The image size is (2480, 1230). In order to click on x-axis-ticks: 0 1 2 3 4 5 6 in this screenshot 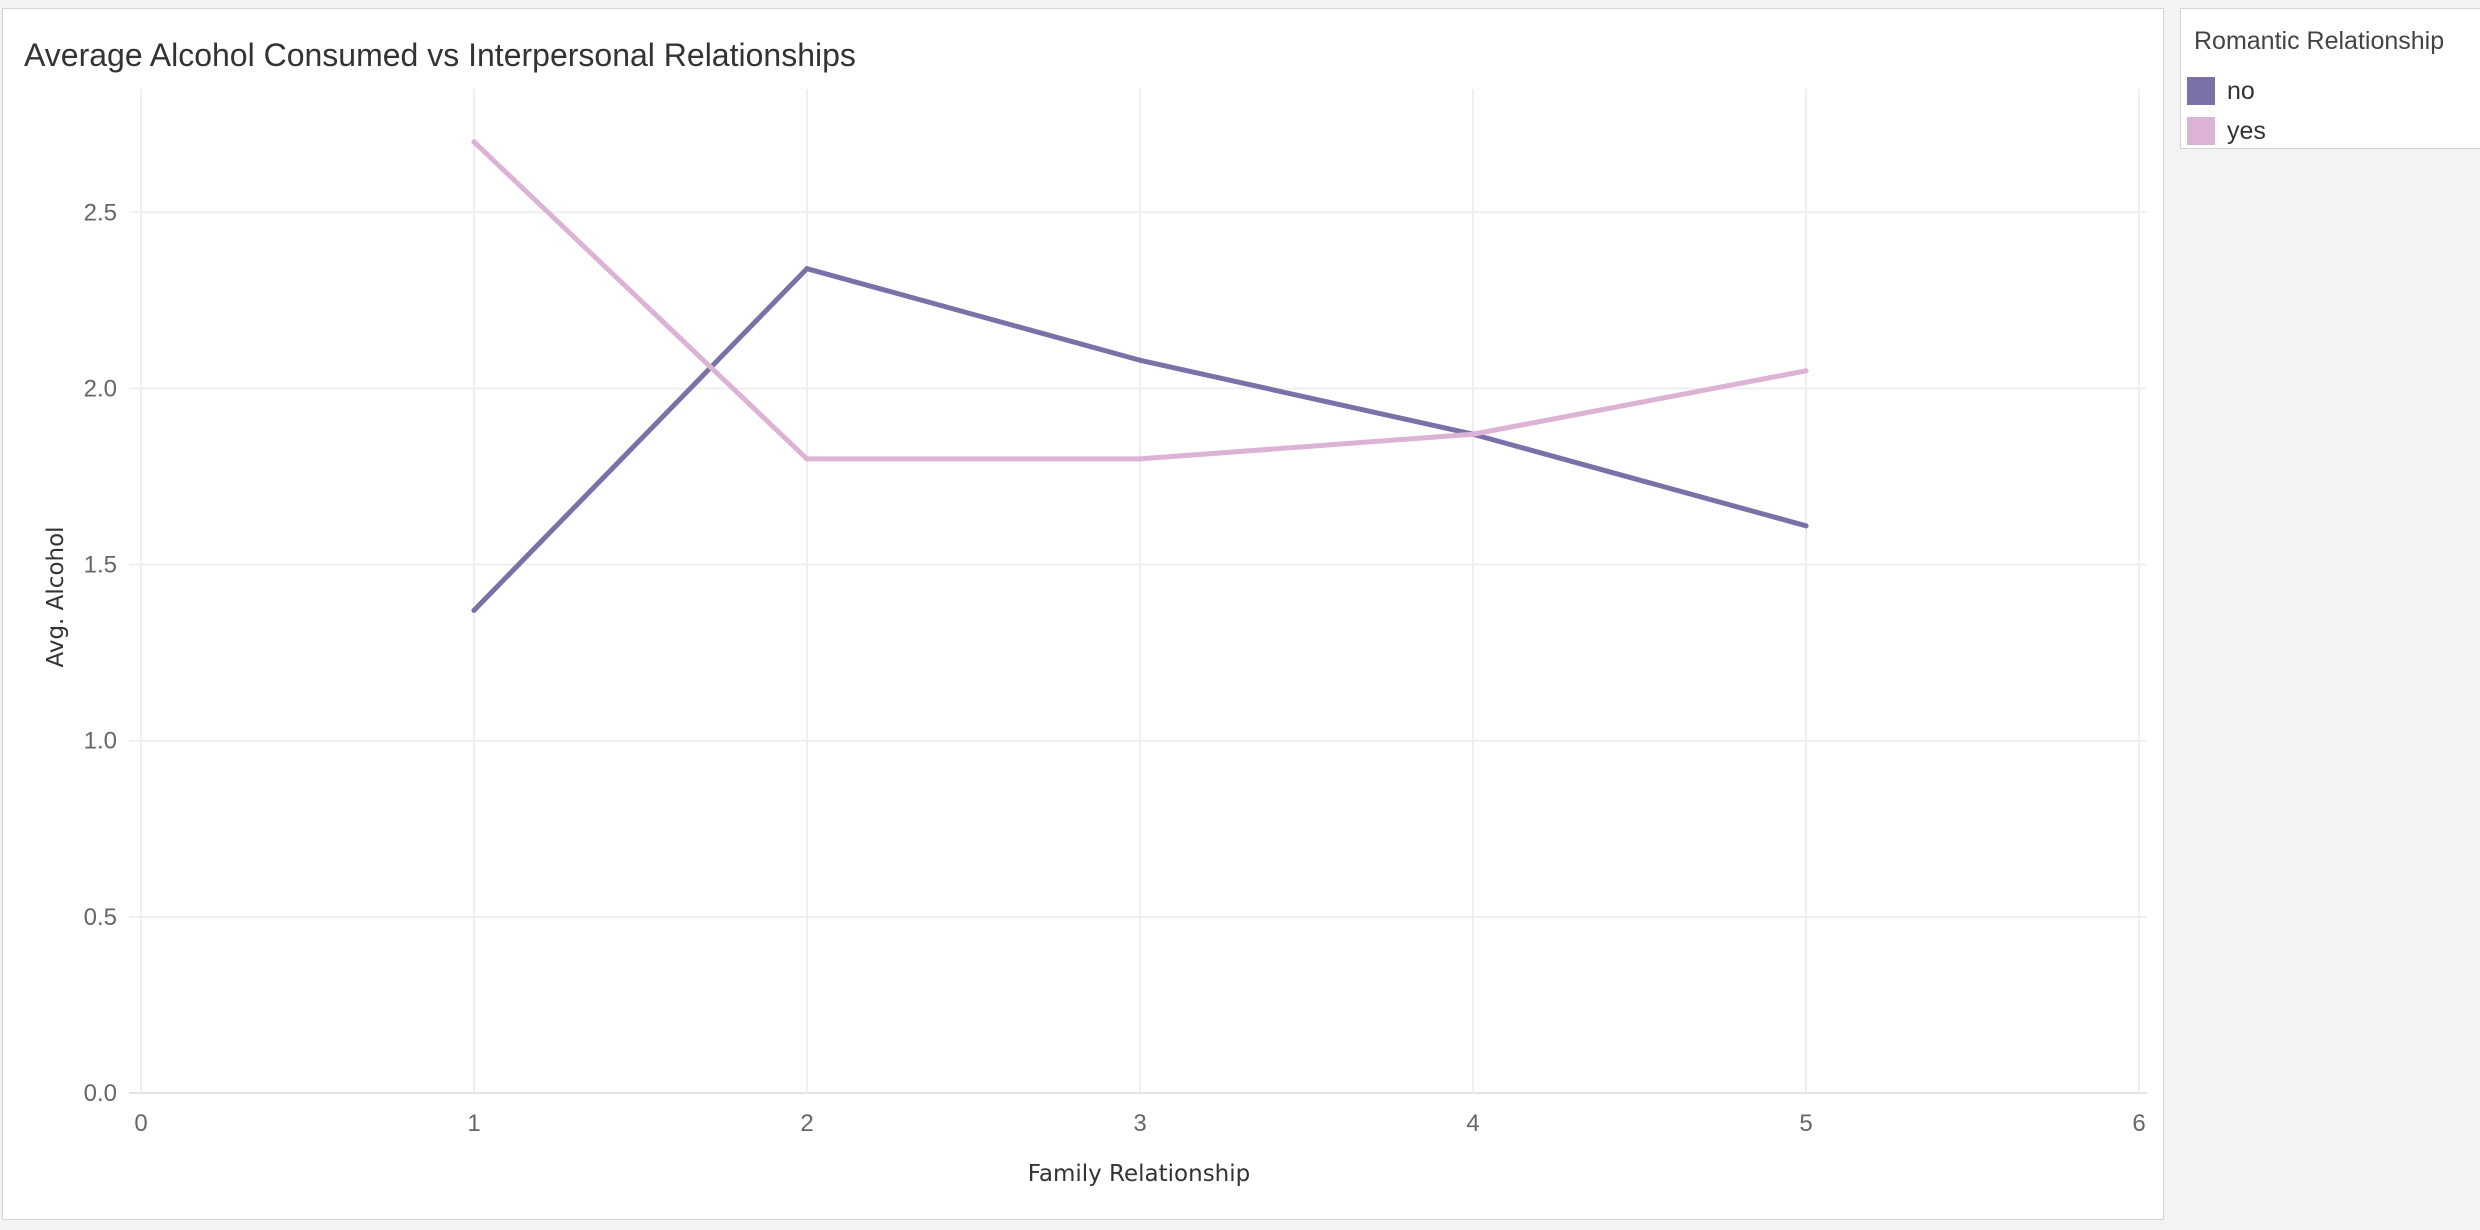, I will do `click(1139, 1123)`.